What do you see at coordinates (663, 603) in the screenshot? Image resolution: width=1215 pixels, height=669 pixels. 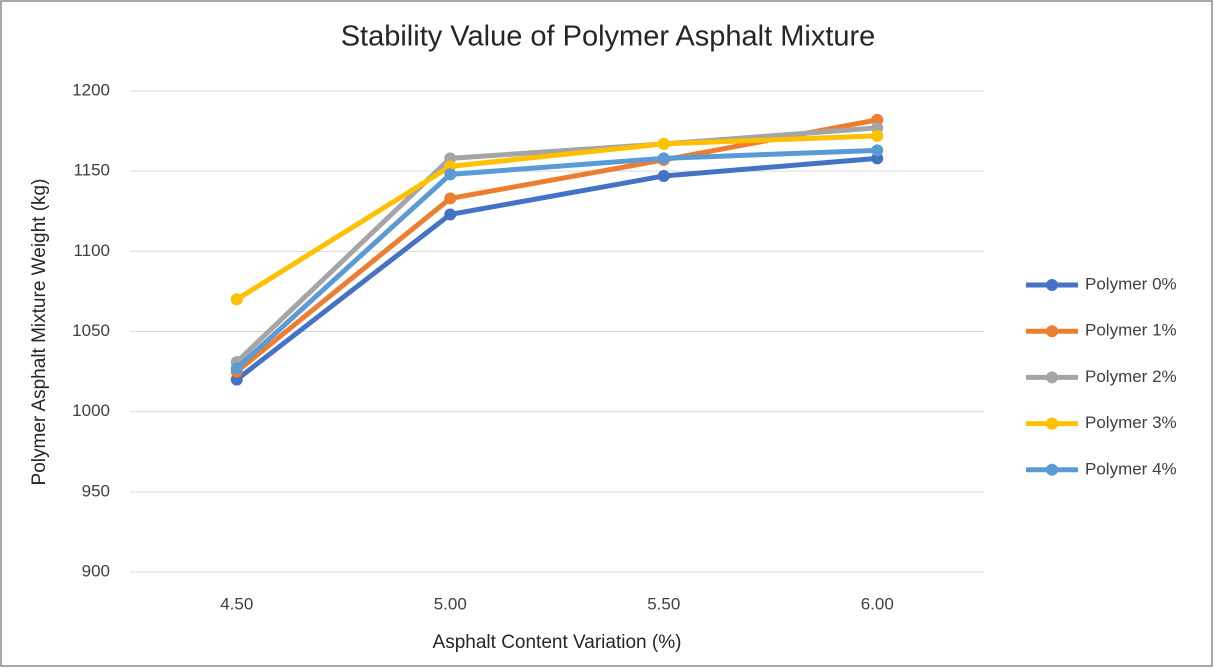 I see `x-tick-label: 5.50` at bounding box center [663, 603].